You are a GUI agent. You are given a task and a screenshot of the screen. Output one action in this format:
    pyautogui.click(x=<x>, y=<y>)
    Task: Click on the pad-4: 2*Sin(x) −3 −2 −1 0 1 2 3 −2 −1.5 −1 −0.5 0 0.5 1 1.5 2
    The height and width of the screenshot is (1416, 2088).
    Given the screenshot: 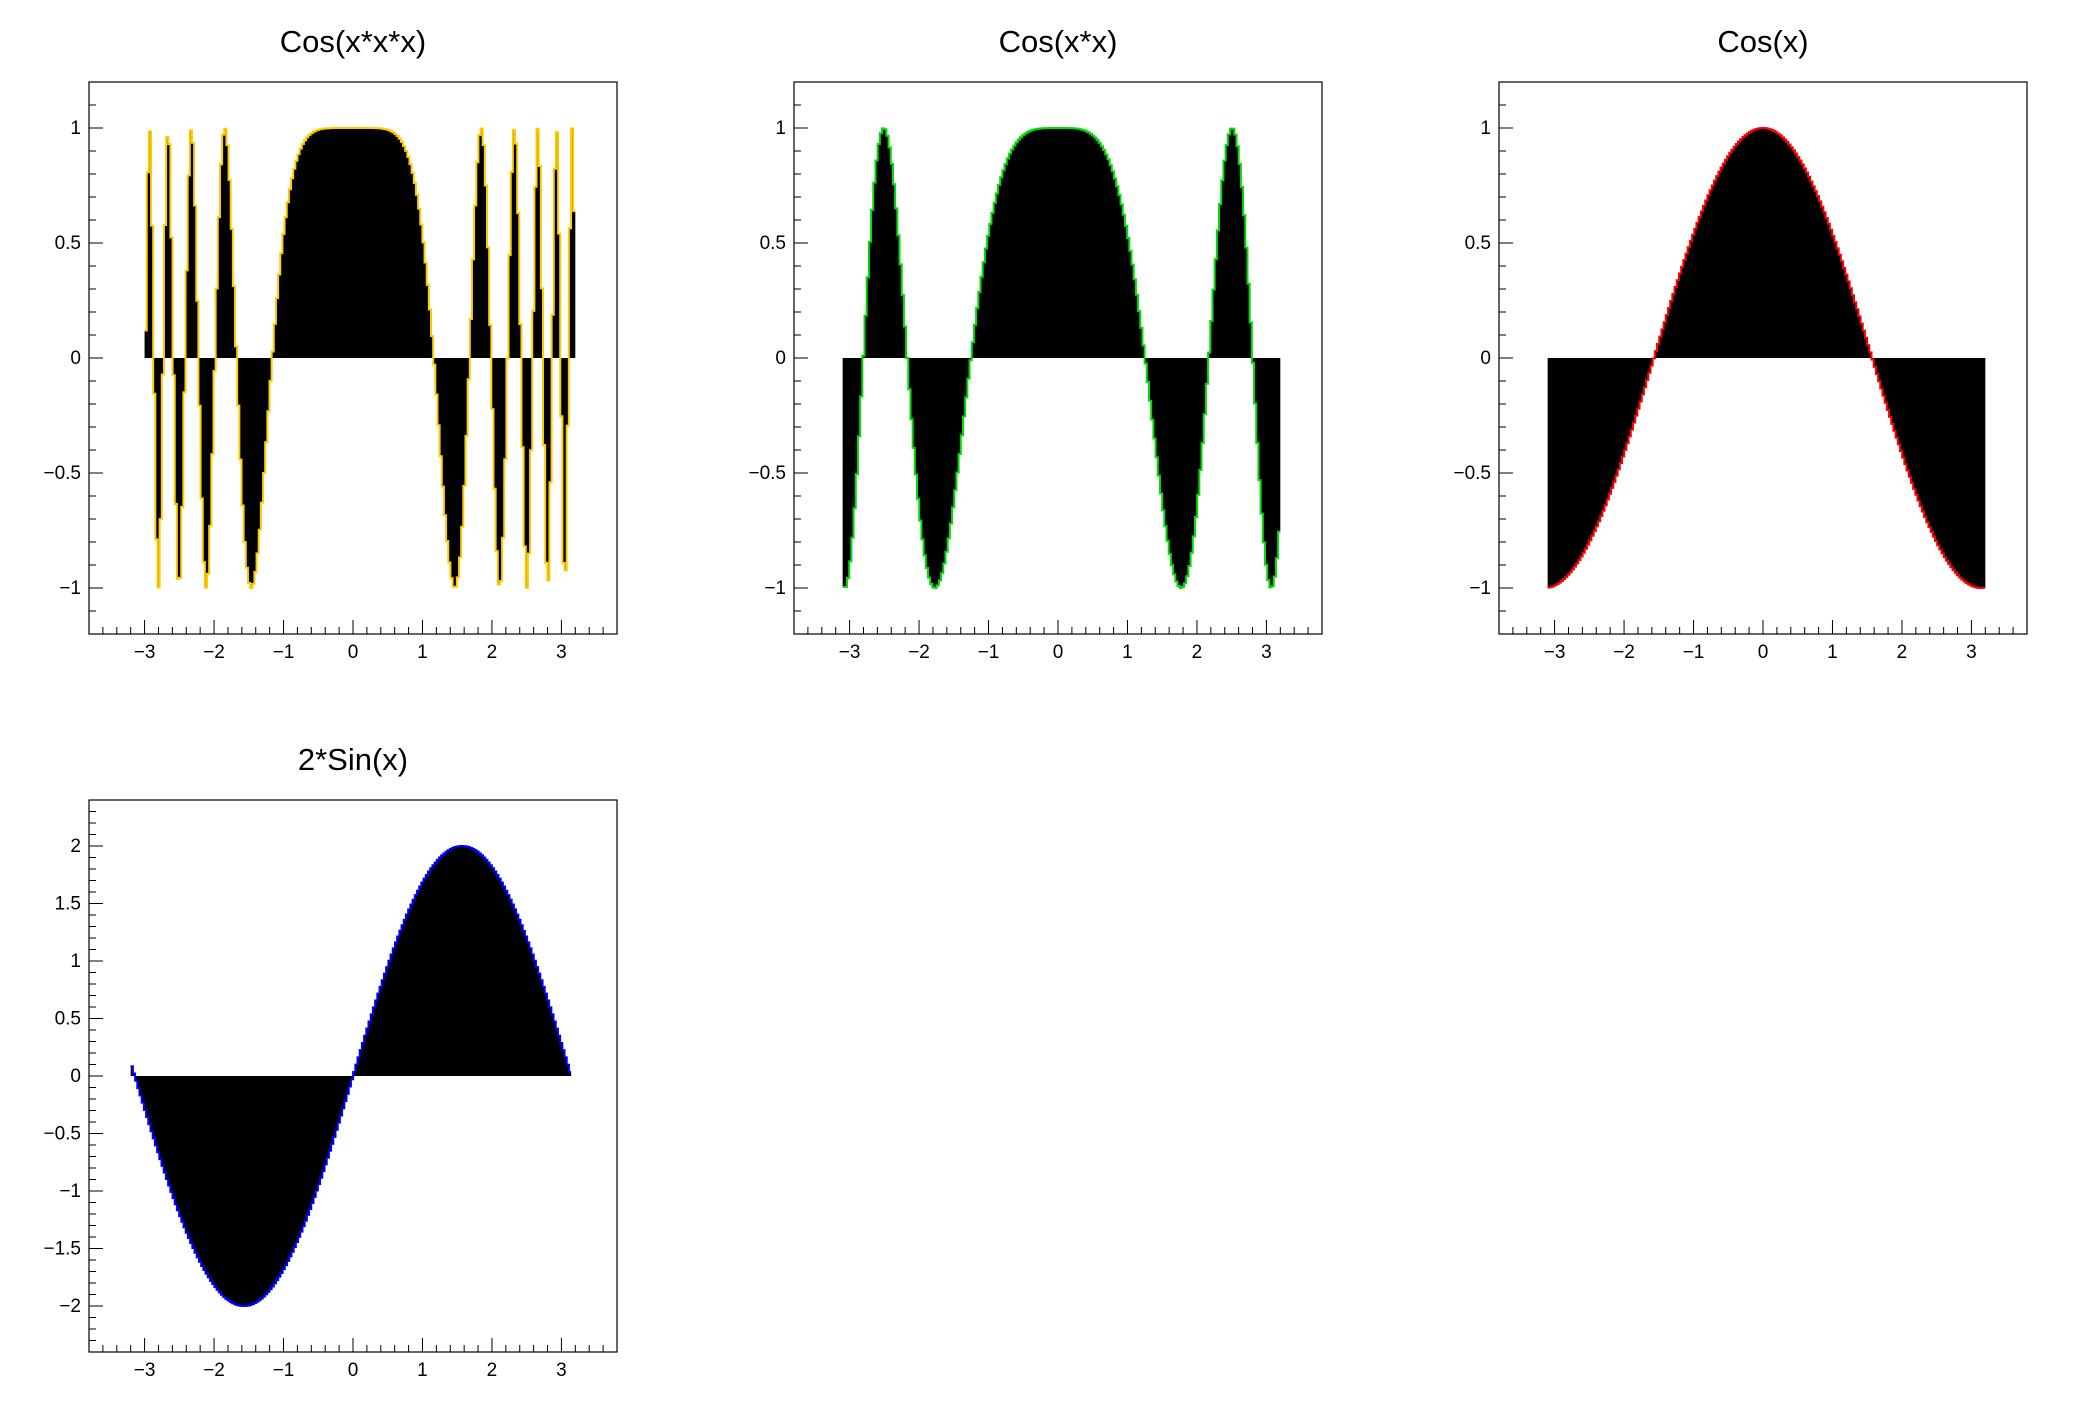 What is the action you would take?
    pyautogui.click(x=330, y=1061)
    